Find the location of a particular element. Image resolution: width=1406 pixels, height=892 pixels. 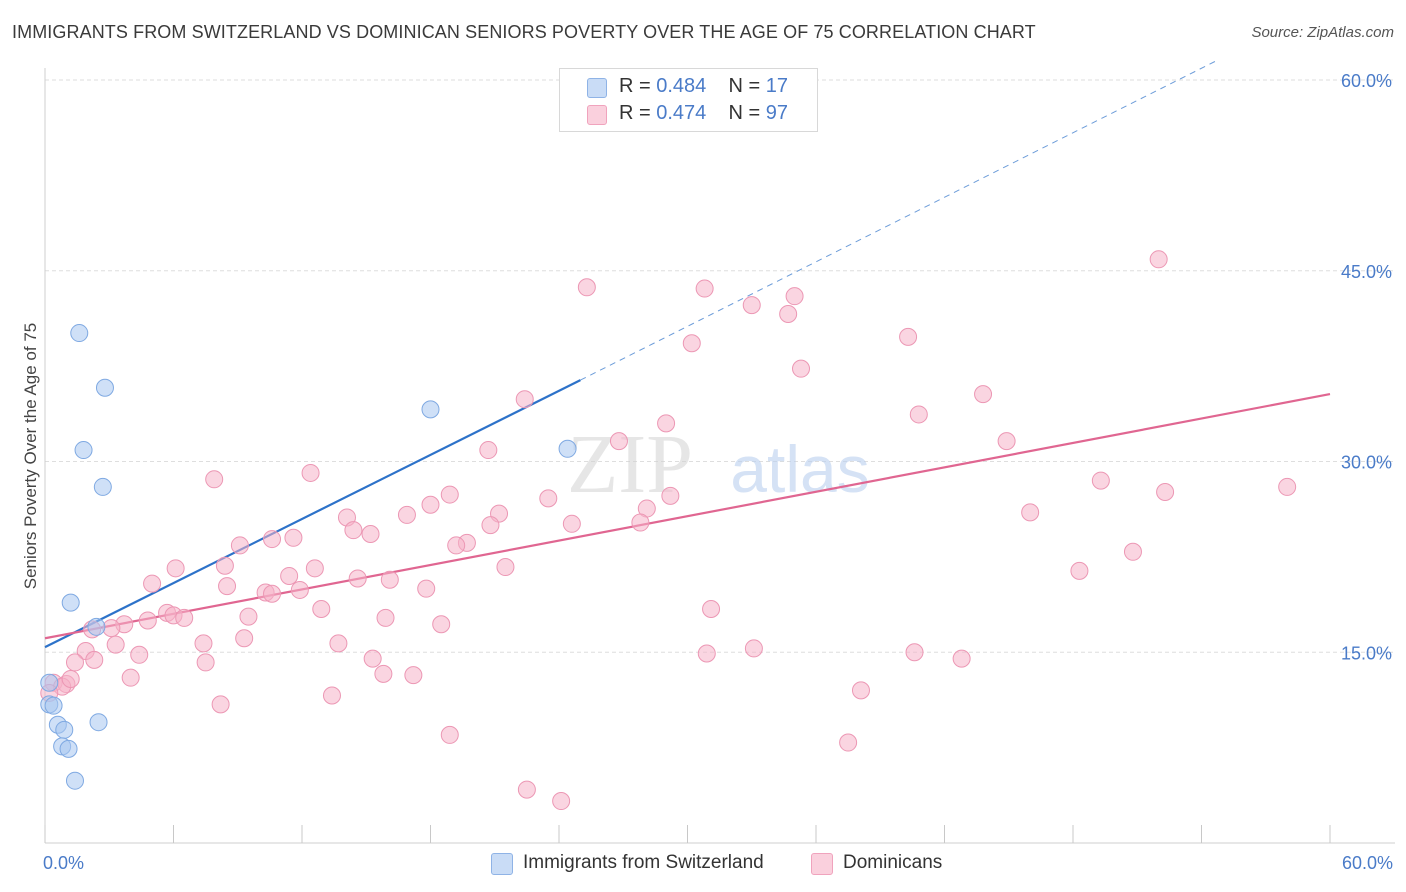

y-tick-label: 60.0% is located at coordinates (1366, 81).